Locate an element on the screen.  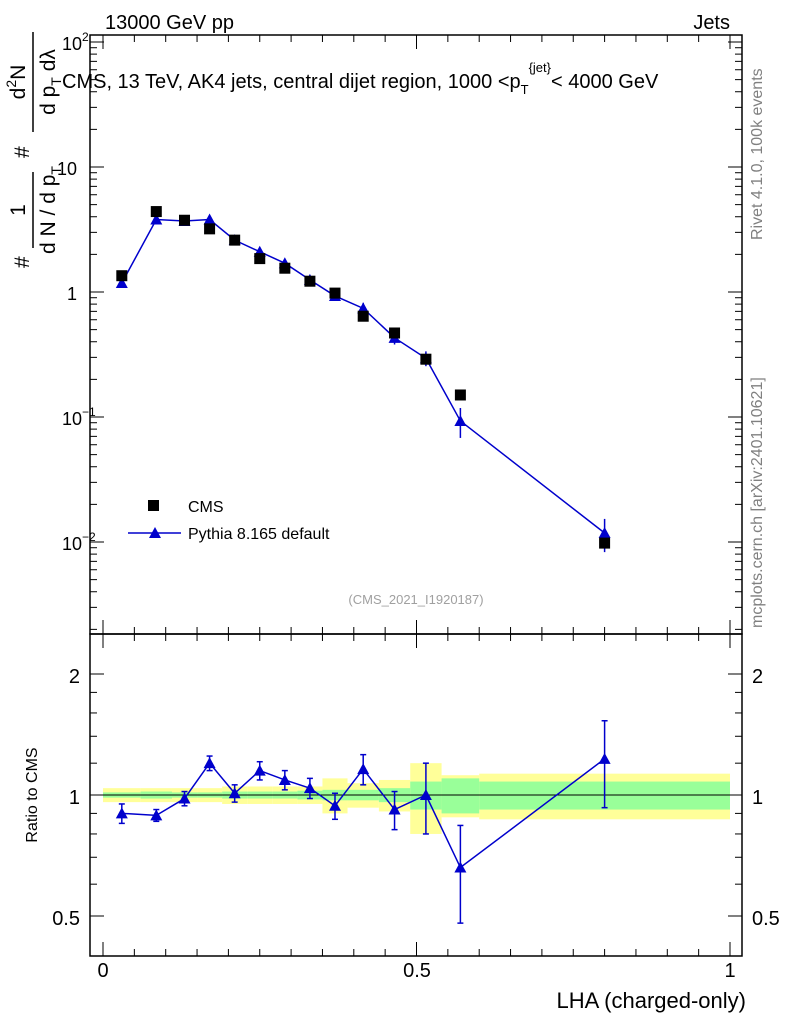
y-axis-label: # 1 d N / d pT # d2N d pT dλ is located at coordinates (33, 150).